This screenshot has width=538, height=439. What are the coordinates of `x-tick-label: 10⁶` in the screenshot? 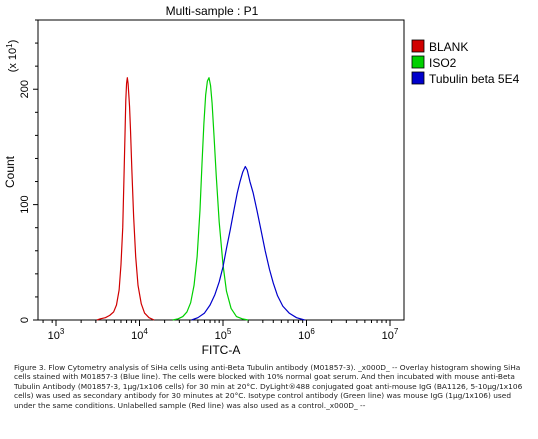 It's located at (306, 334).